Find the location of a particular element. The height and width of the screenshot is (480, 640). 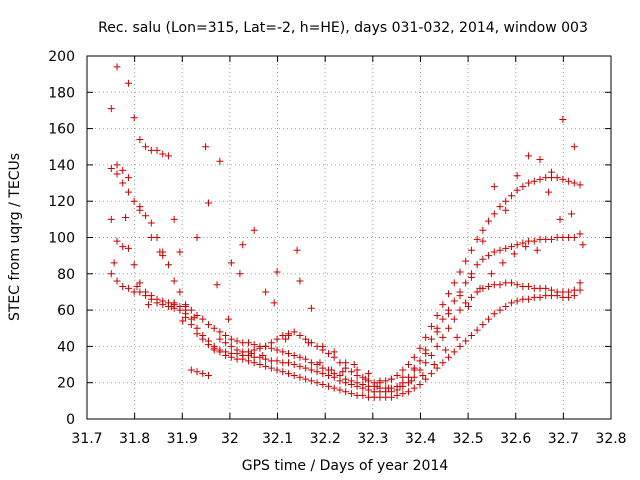

x-axis-label: GPS time / Days of year 2014 is located at coordinates (345, 466).